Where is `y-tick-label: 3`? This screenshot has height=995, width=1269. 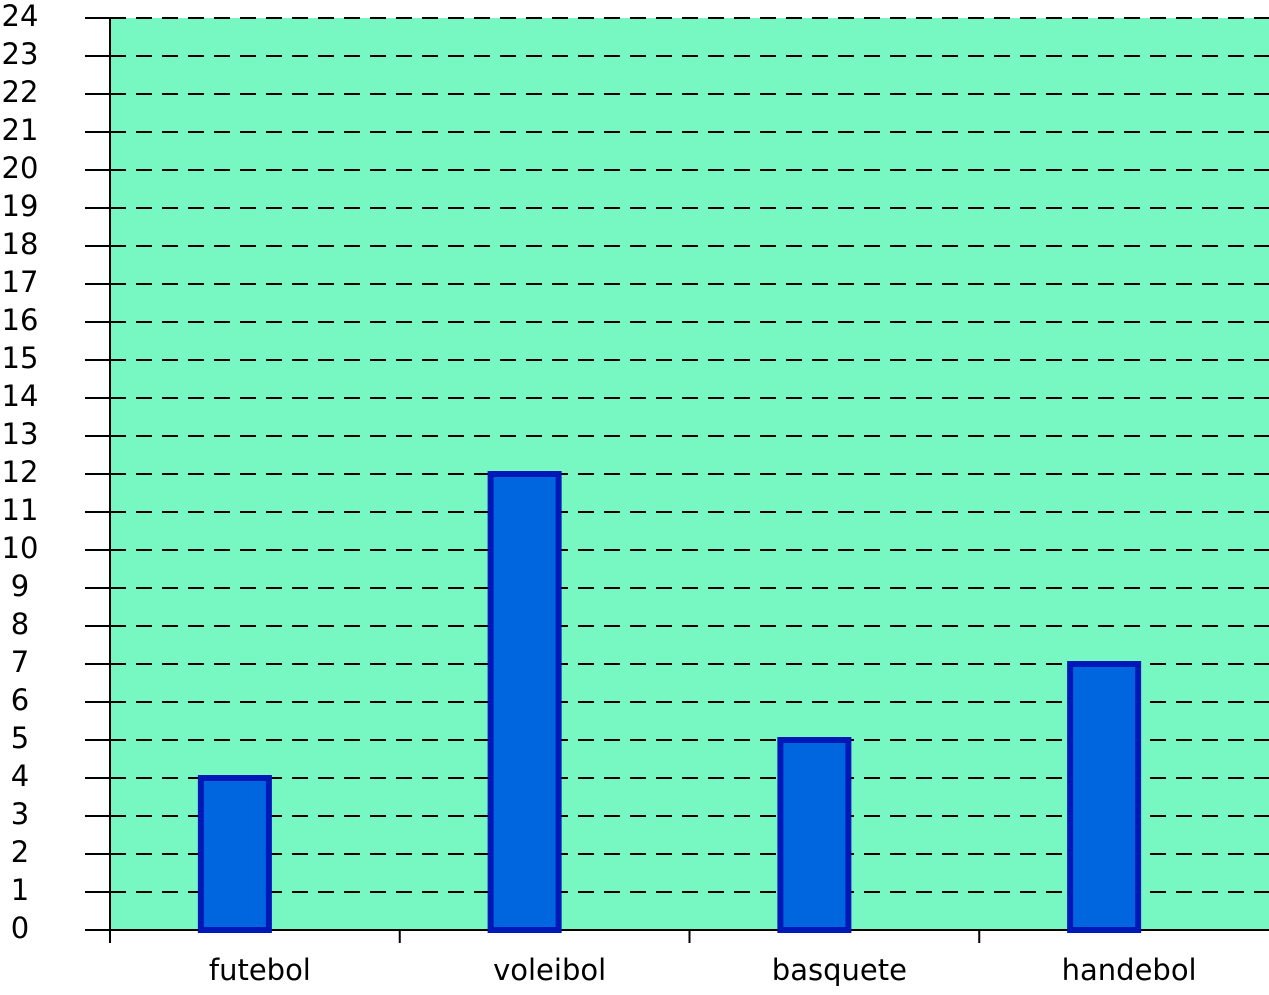 y-tick-label: 3 is located at coordinates (20, 814).